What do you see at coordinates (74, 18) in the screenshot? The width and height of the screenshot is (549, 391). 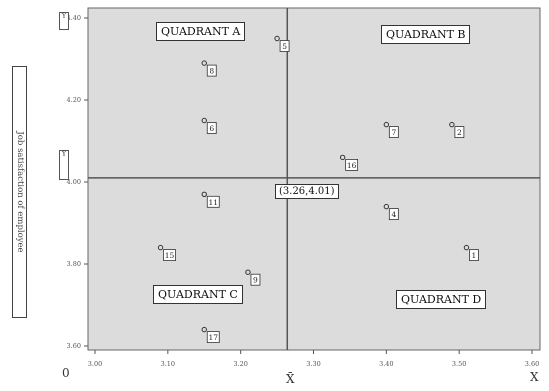 I see `y-tick-label: 4.40` at bounding box center [74, 18].